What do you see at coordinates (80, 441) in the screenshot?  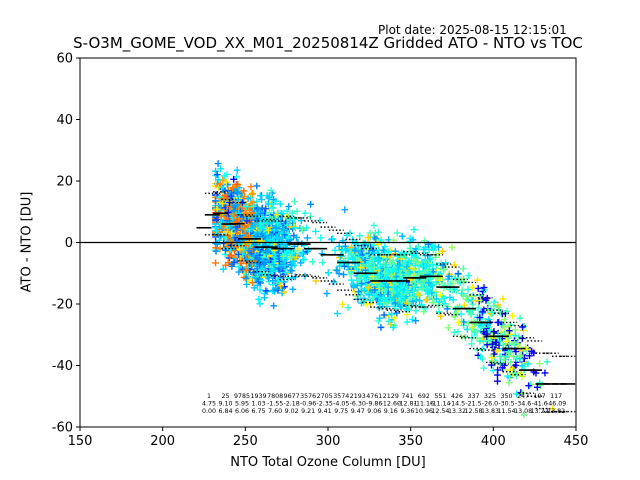 I see `x-tick-label: 150` at bounding box center [80, 441].